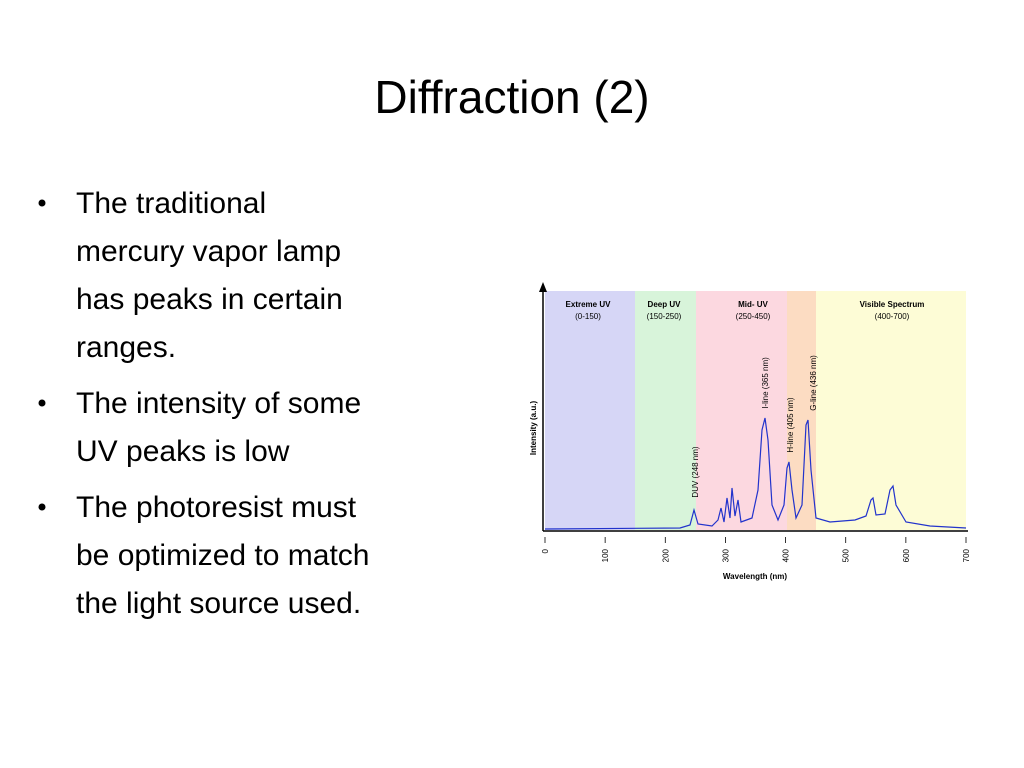 Image resolution: width=1024 pixels, height=768 pixels. What do you see at coordinates (588, 316) in the screenshot?
I see `region-range: (0-150)` at bounding box center [588, 316].